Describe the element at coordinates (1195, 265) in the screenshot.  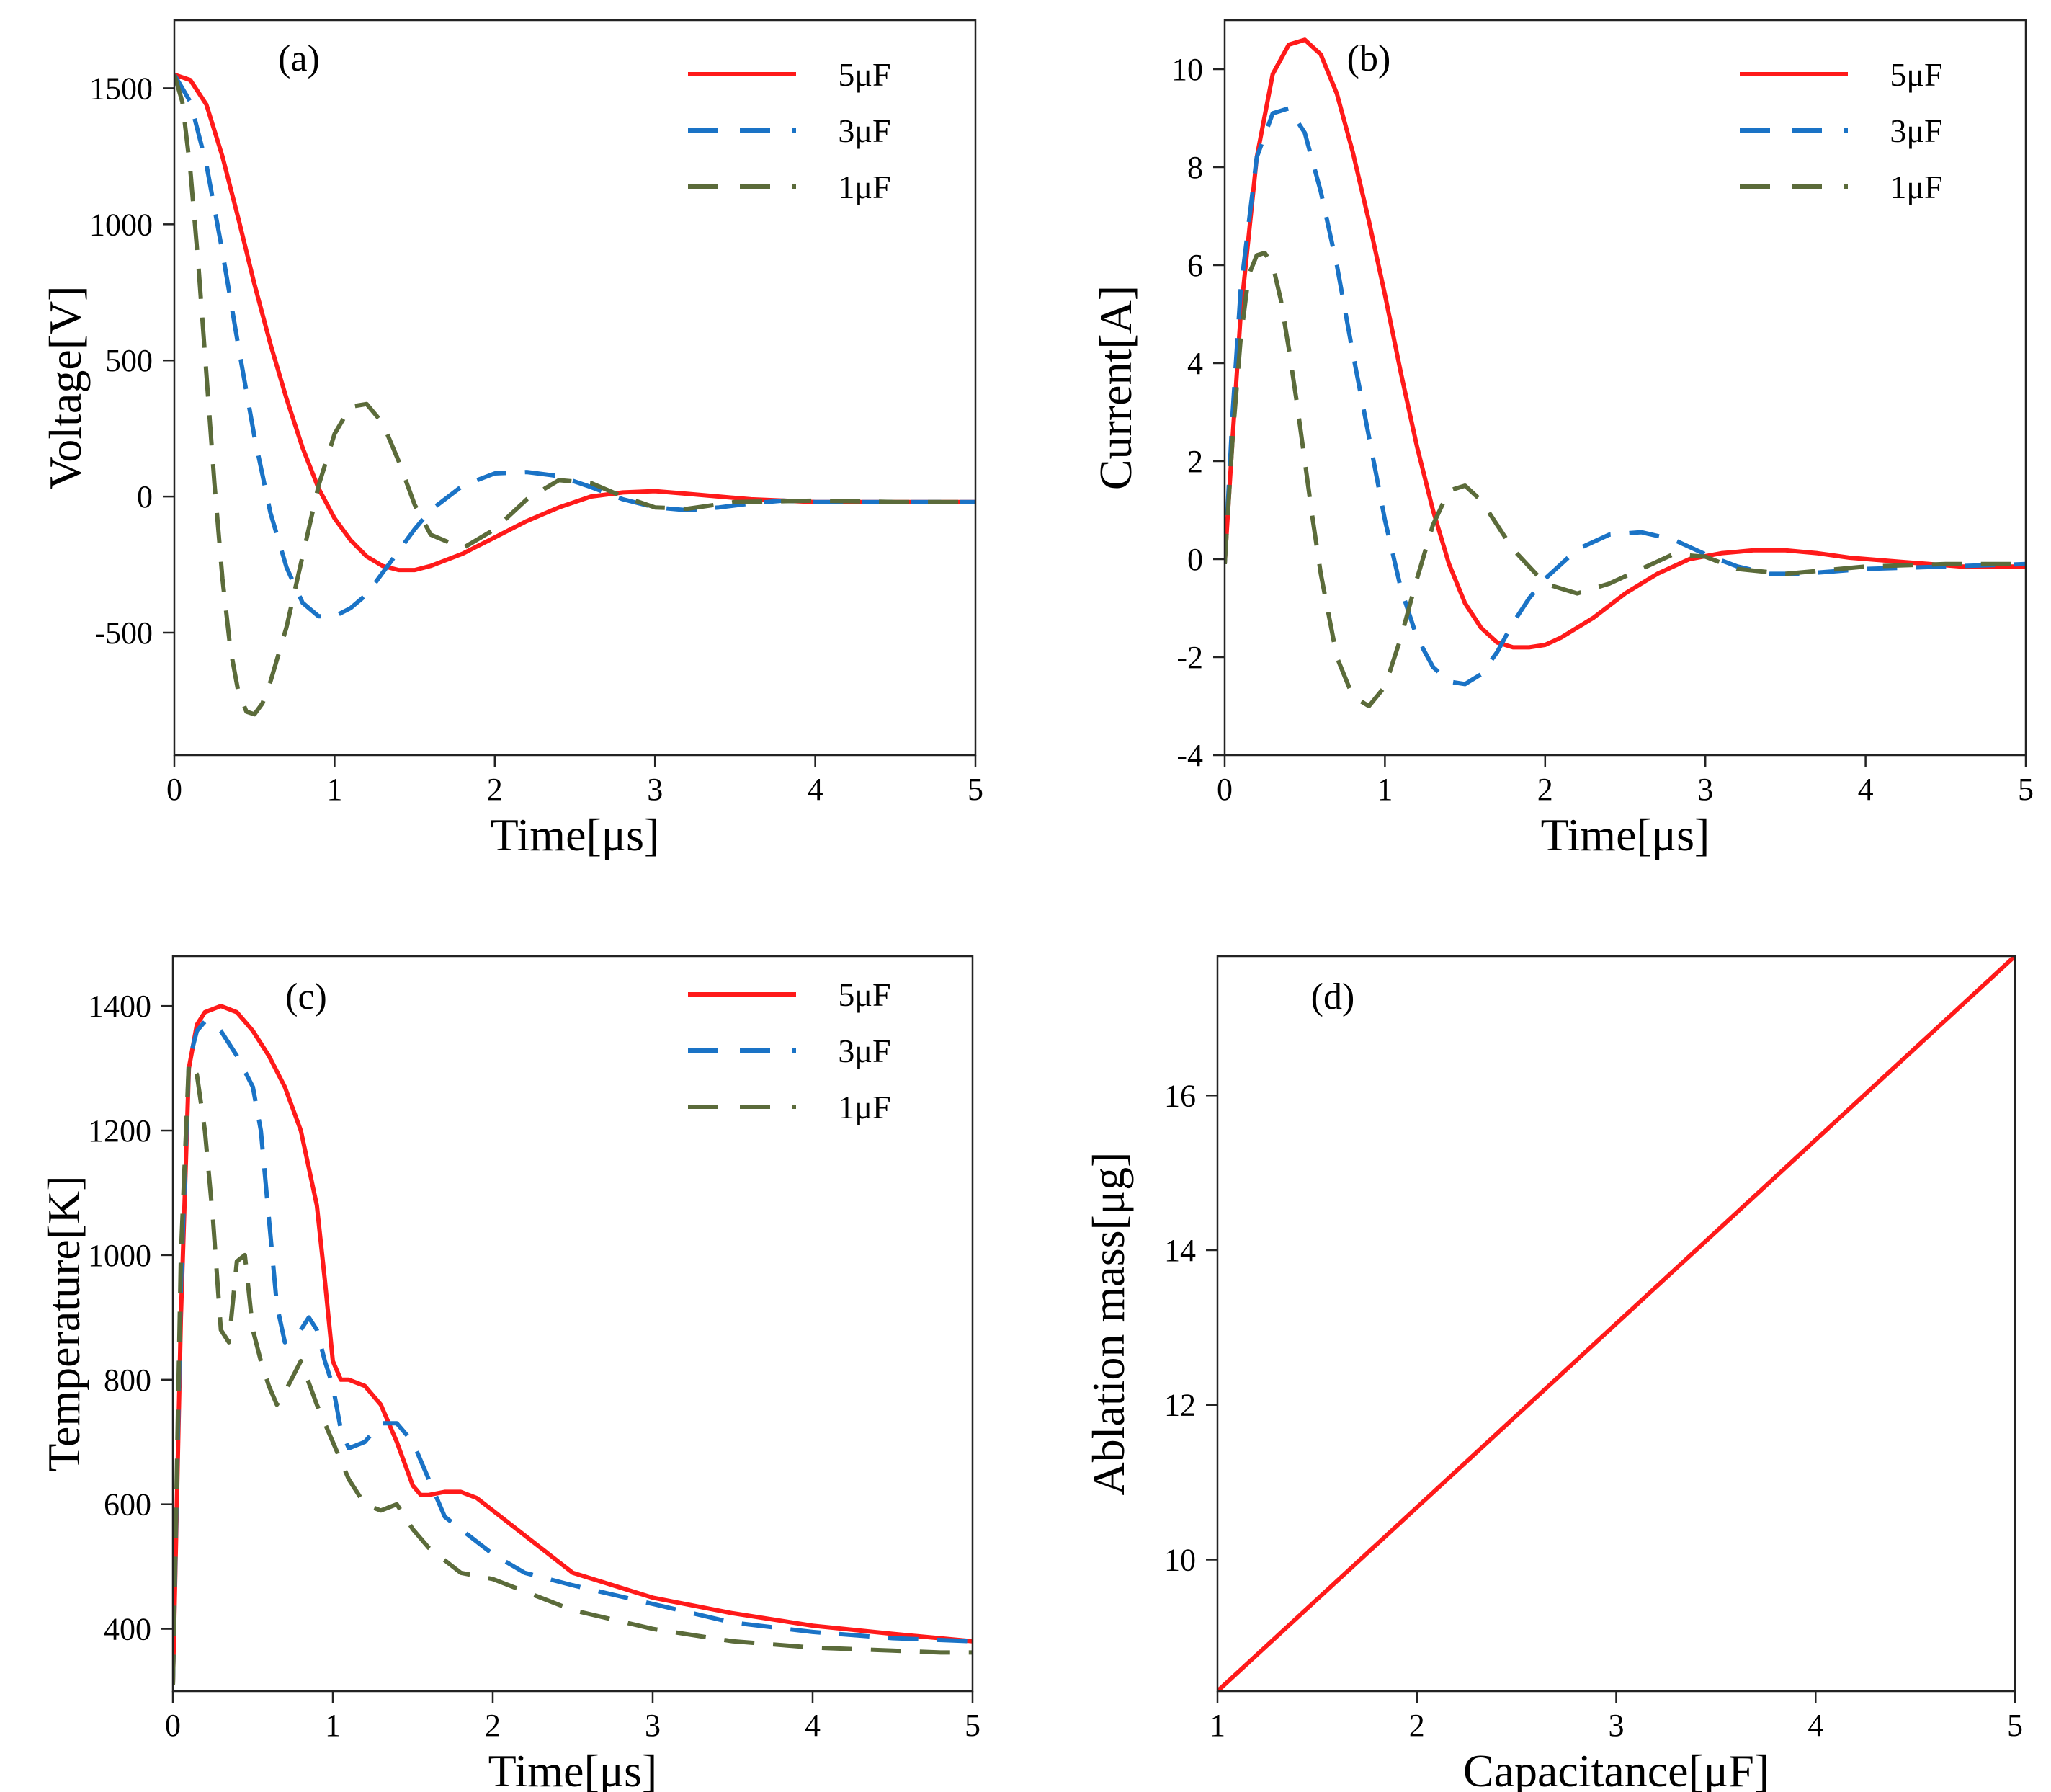
I see `y-tick-label: 6` at that location.